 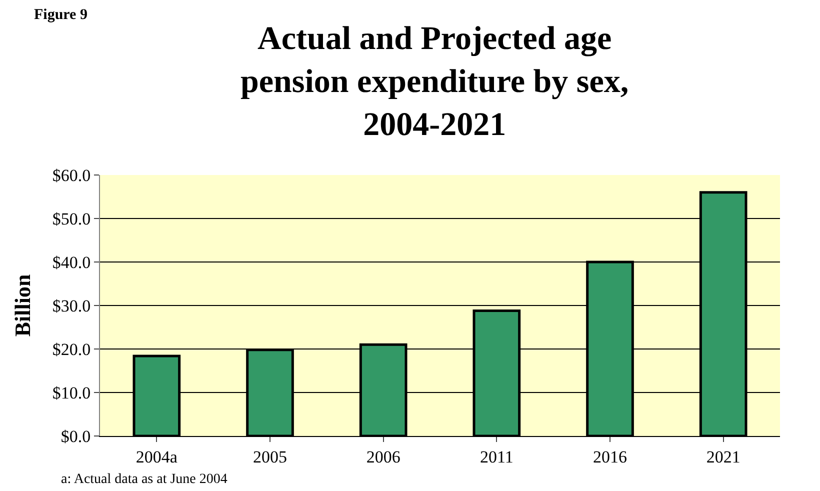 What do you see at coordinates (71, 306) in the screenshot?
I see `y-tick-label: $30.0` at bounding box center [71, 306].